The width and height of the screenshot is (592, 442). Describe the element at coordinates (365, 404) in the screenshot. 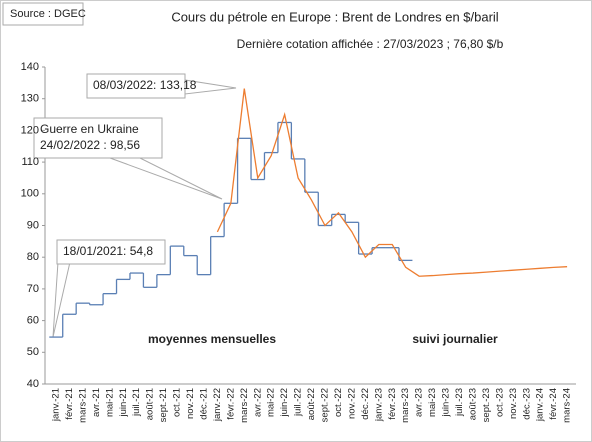

I see `x-tick-label: déc.-22` at that location.